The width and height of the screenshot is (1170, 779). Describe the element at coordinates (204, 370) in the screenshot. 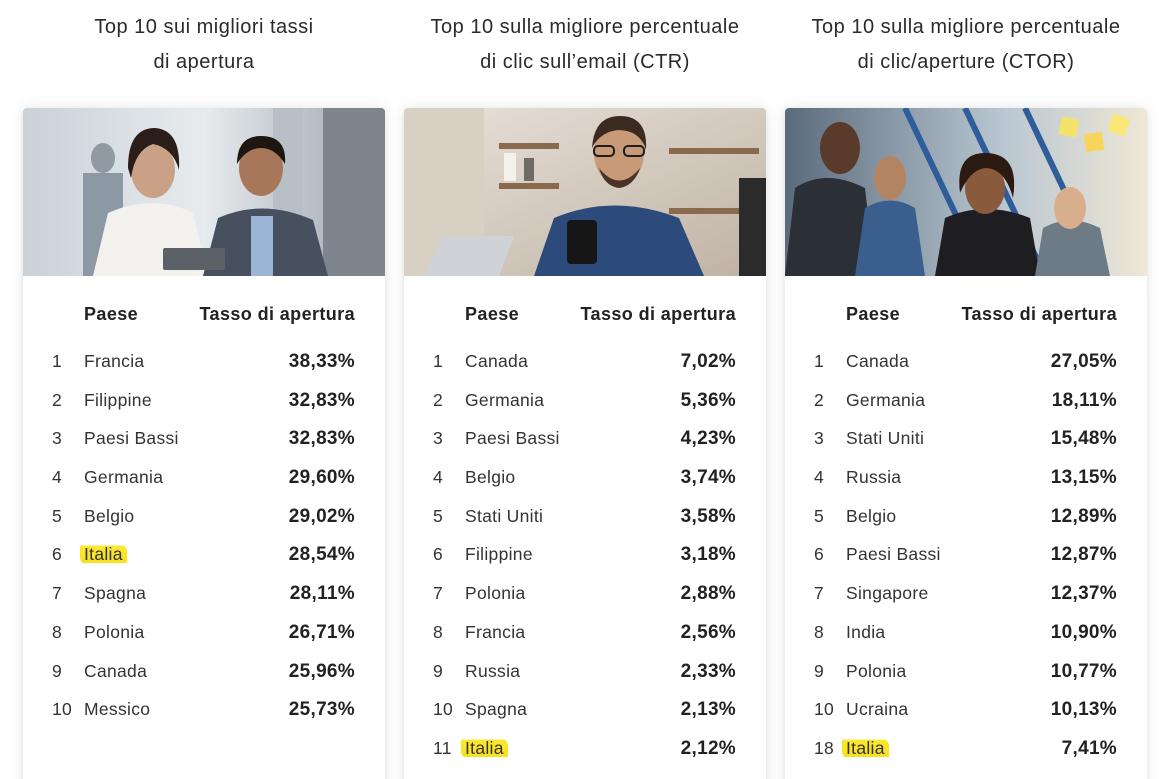

I see `table-row: 1 Francia 38,33%` at that location.